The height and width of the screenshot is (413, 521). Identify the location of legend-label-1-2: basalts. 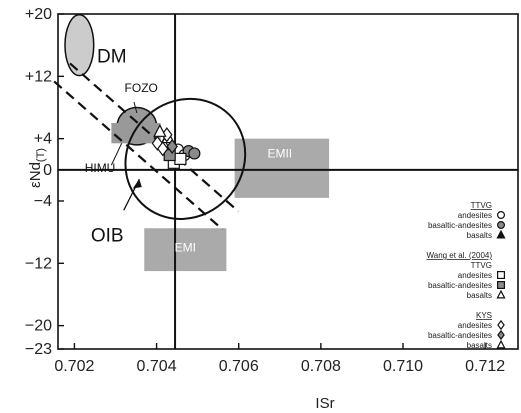
(479, 295).